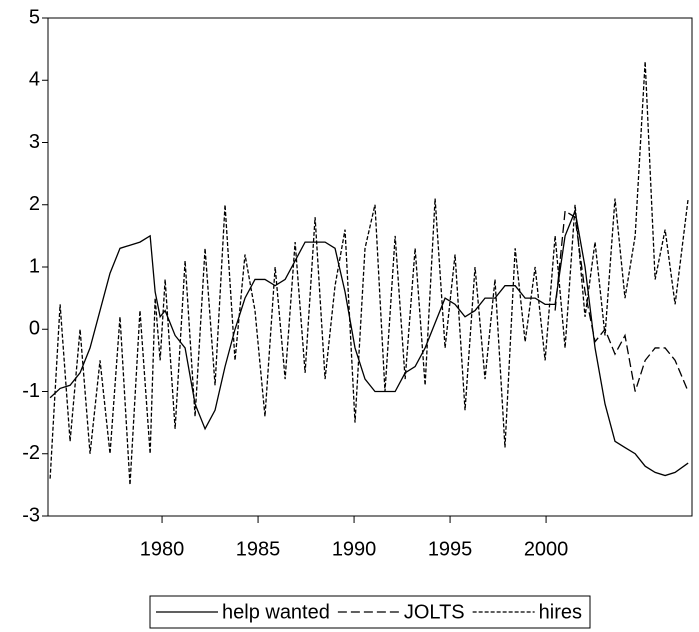 This screenshot has width=699, height=632. I want to click on x-tick-label: 1980, so click(162, 549).